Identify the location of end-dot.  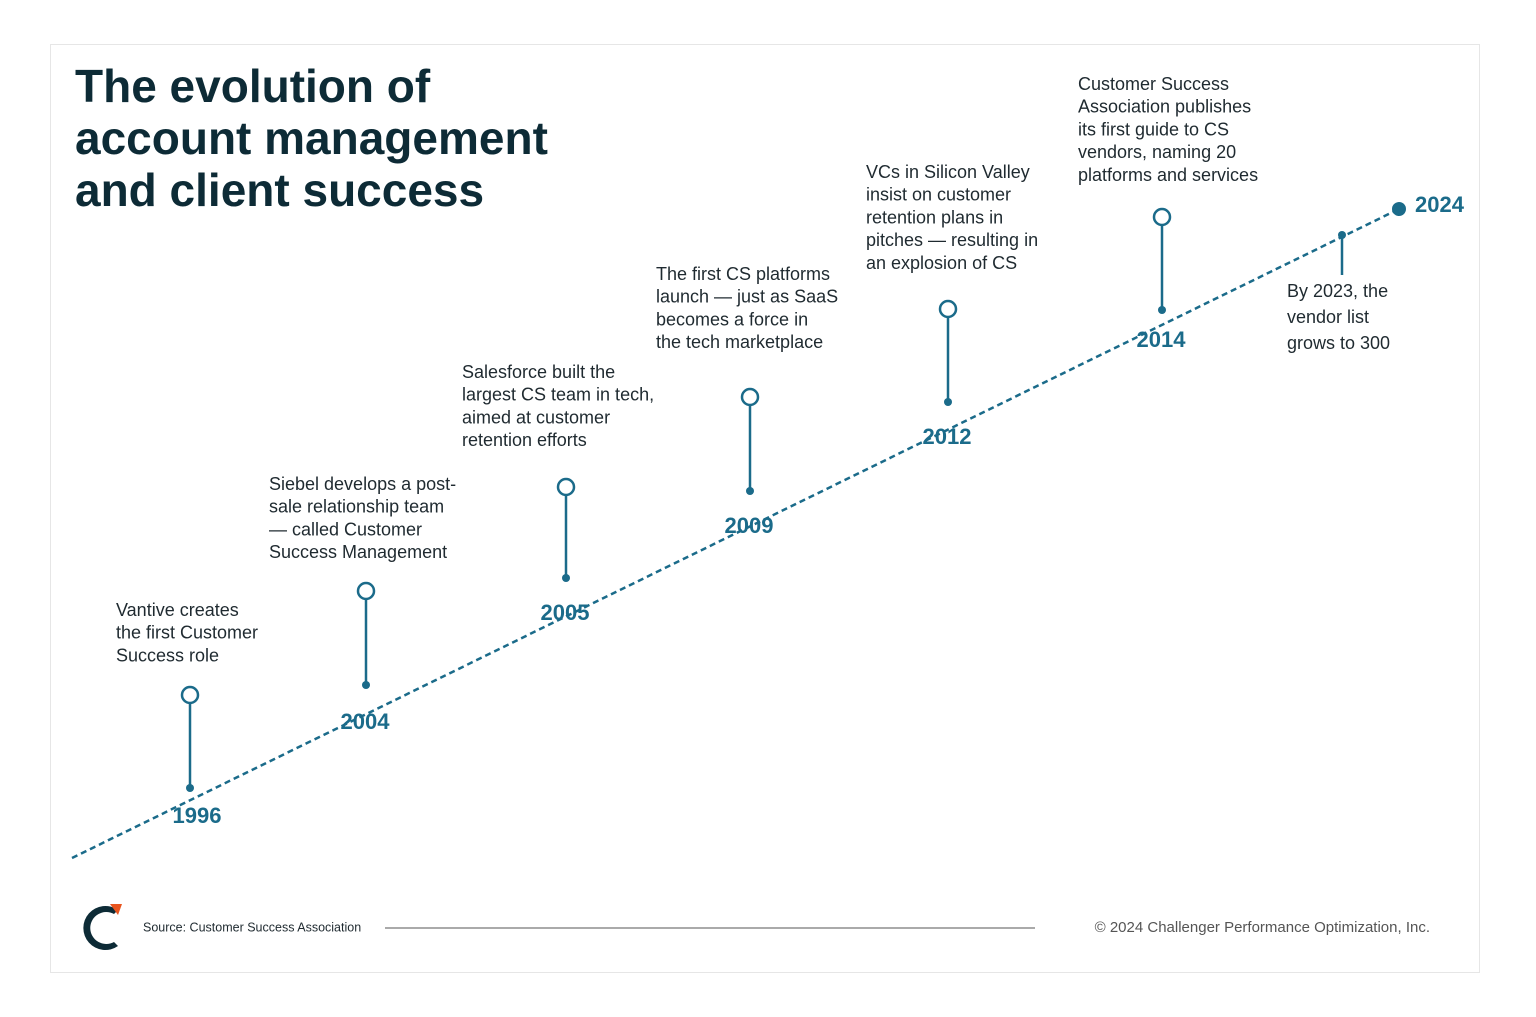
(1399, 209).